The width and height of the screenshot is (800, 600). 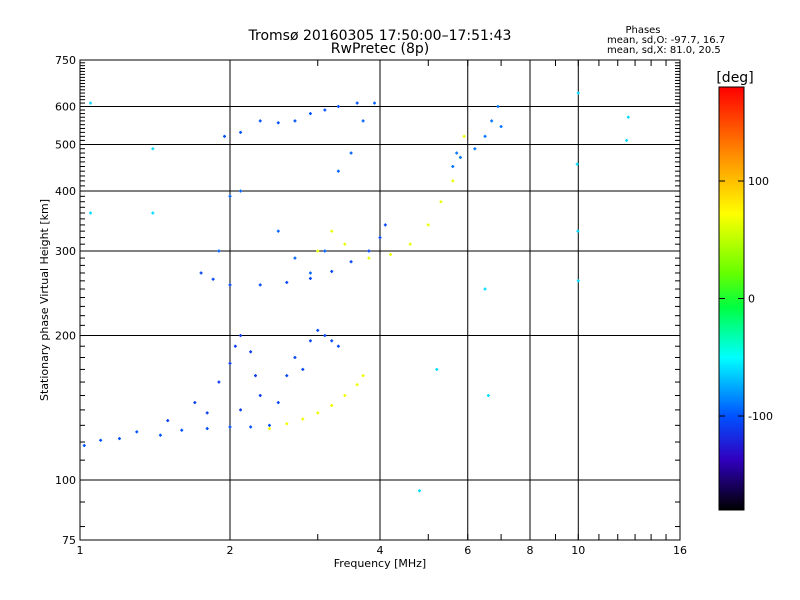 I want to click on y-tick-label: 200, so click(x=65, y=336).